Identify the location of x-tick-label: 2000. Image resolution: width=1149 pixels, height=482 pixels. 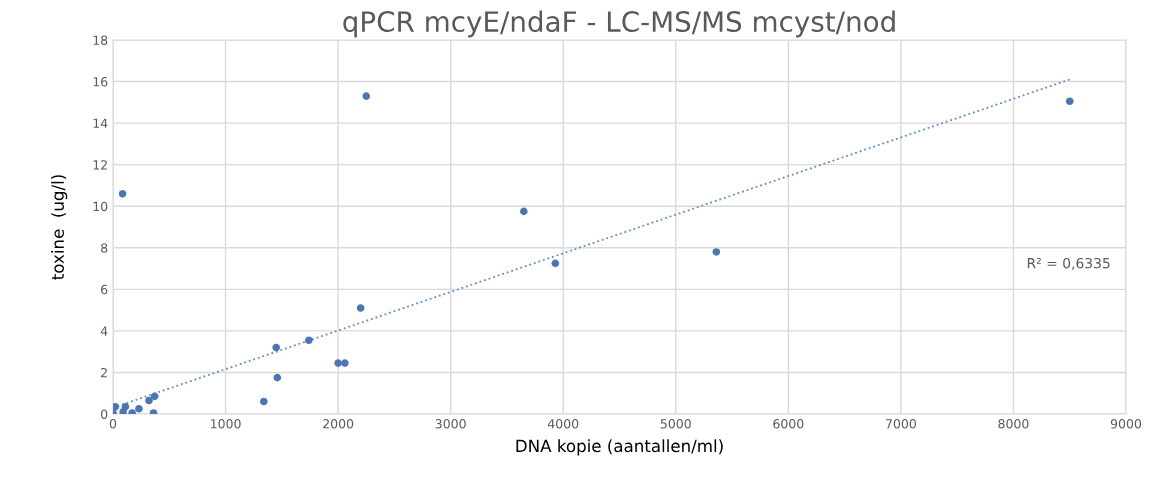
(338, 424).